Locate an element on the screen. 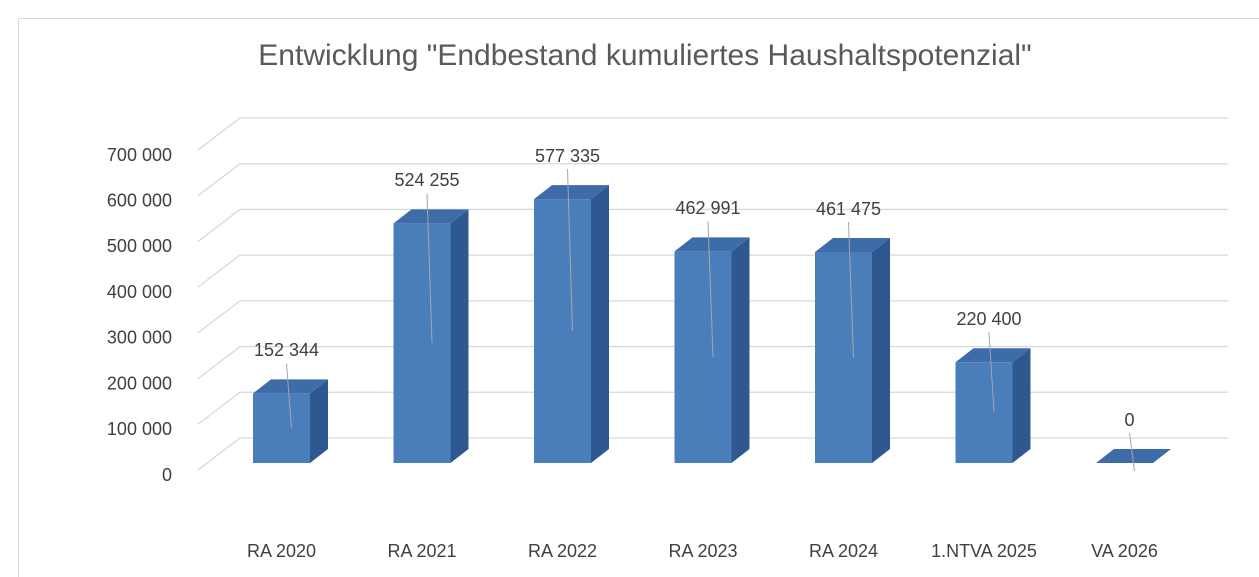  data-label: 461 475 is located at coordinates (848, 209).